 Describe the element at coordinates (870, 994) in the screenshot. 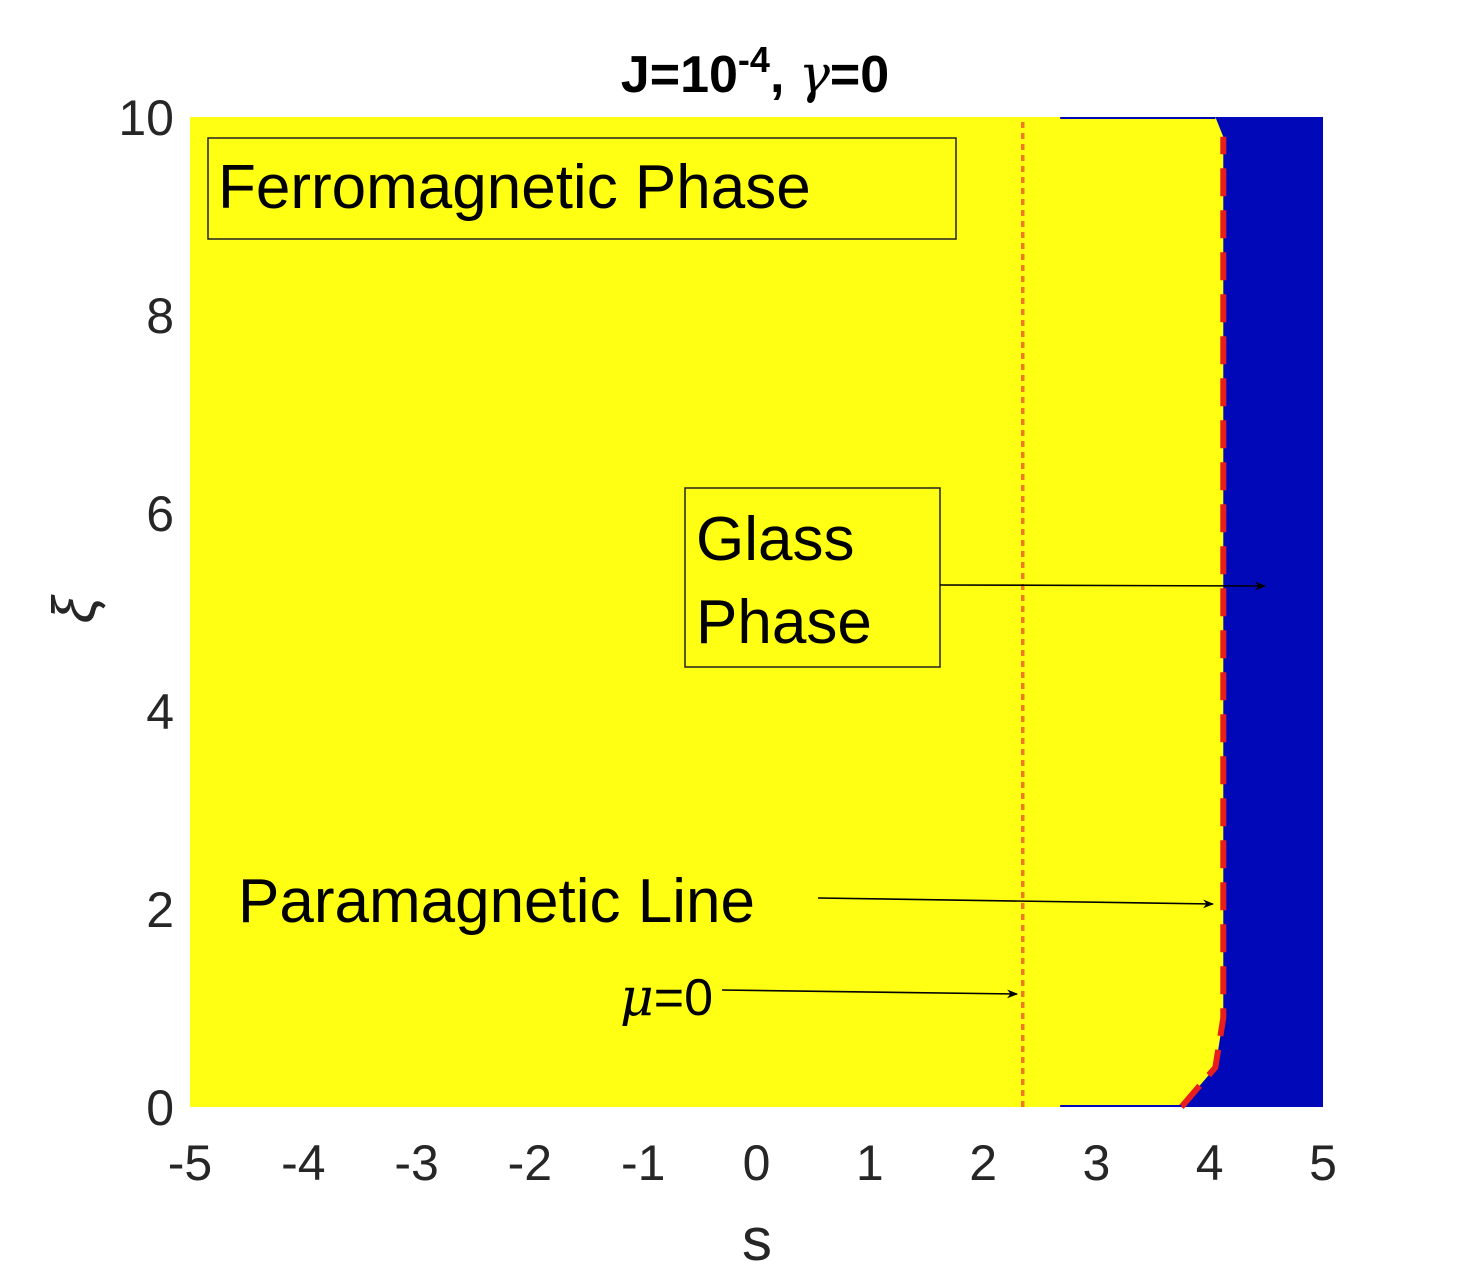

I see `mu-zero-arrow` at that location.